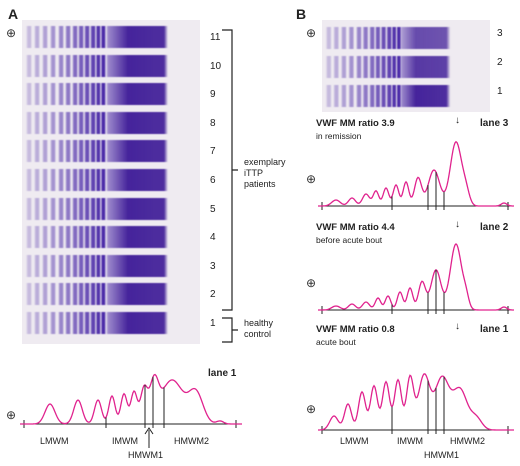  I want to click on seg-lmwm-b: LMWM, so click(354, 441).